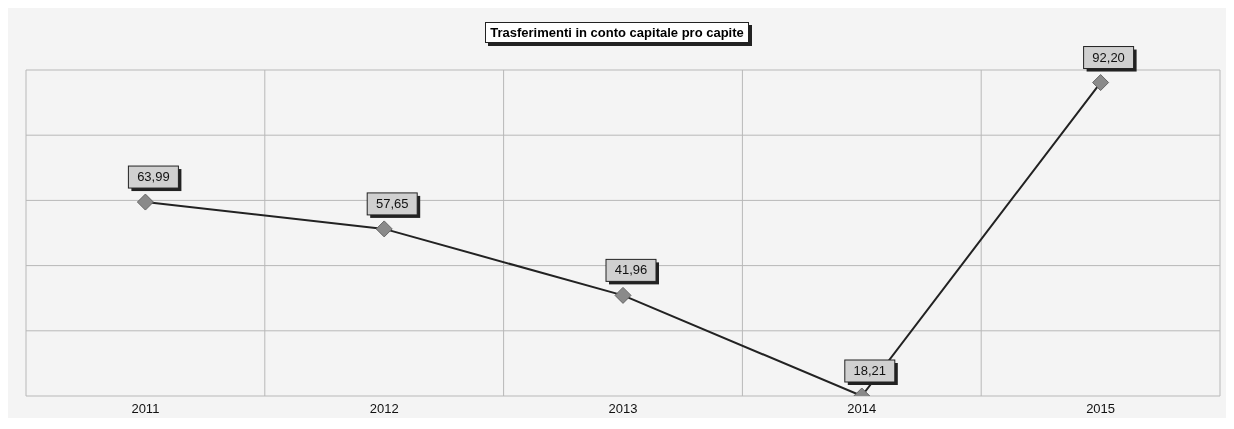 The height and width of the screenshot is (429, 1234). Describe the element at coordinates (392, 203) in the screenshot. I see `data-label: 57,65` at that location.